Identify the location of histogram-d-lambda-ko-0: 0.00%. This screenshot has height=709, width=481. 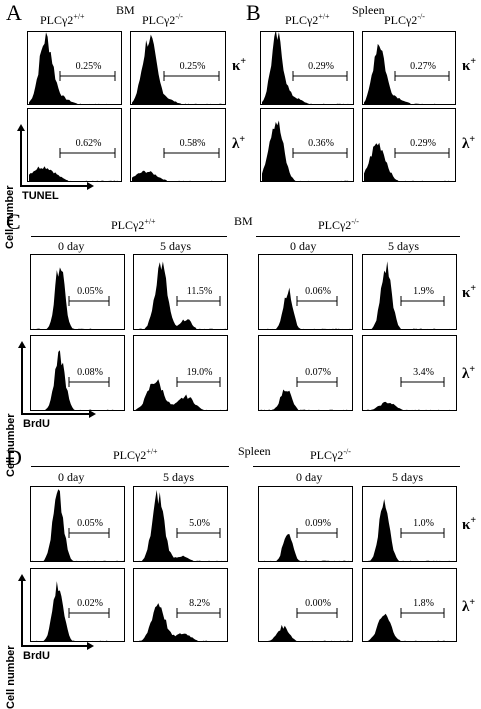
(305, 605).